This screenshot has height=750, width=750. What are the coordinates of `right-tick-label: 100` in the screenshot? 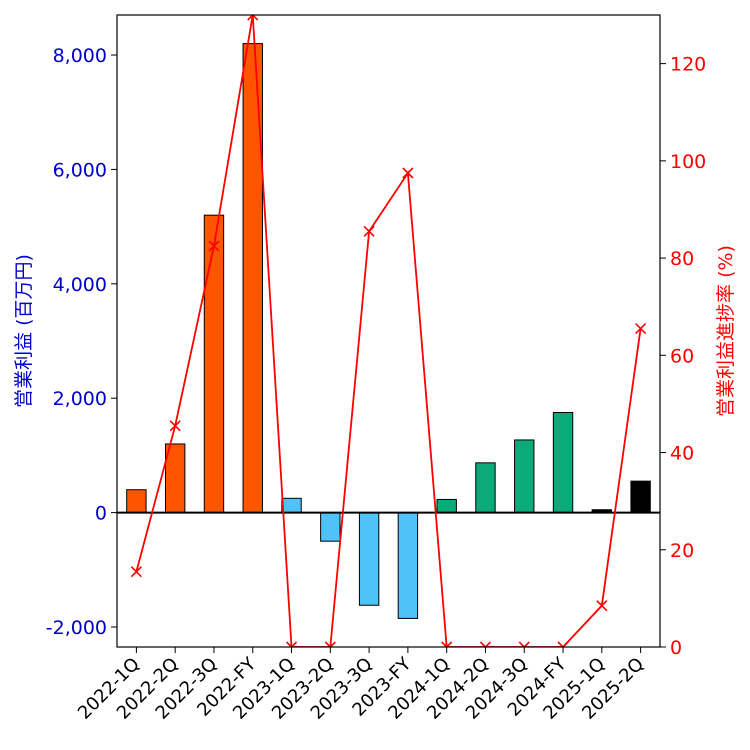 It's located at (688, 162).